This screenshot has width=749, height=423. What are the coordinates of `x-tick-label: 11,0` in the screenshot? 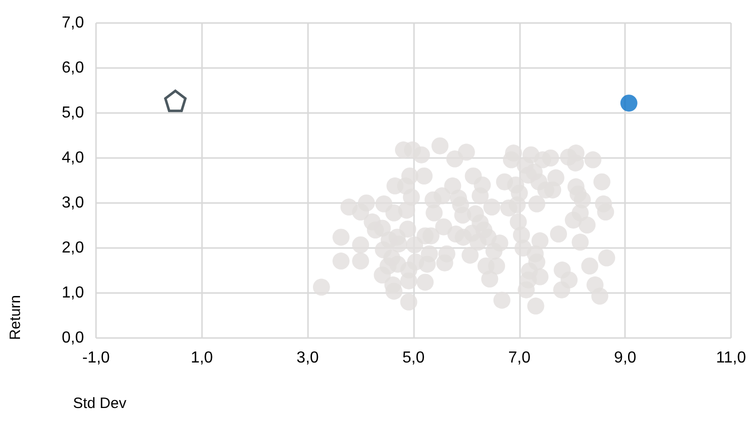 It's located at (731, 358).